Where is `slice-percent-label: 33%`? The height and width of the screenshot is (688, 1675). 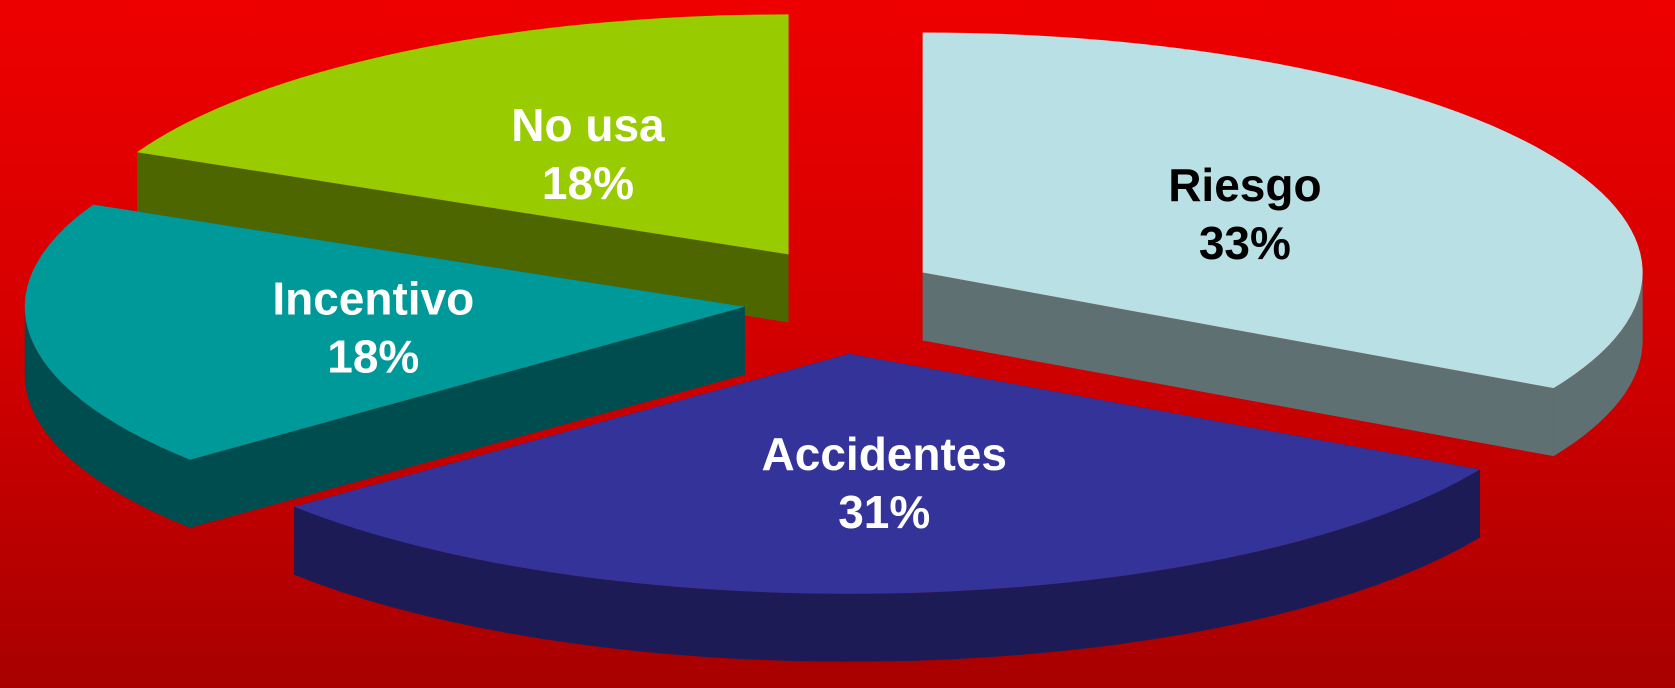
slice-percent-label: 33% is located at coordinates (1245, 243).